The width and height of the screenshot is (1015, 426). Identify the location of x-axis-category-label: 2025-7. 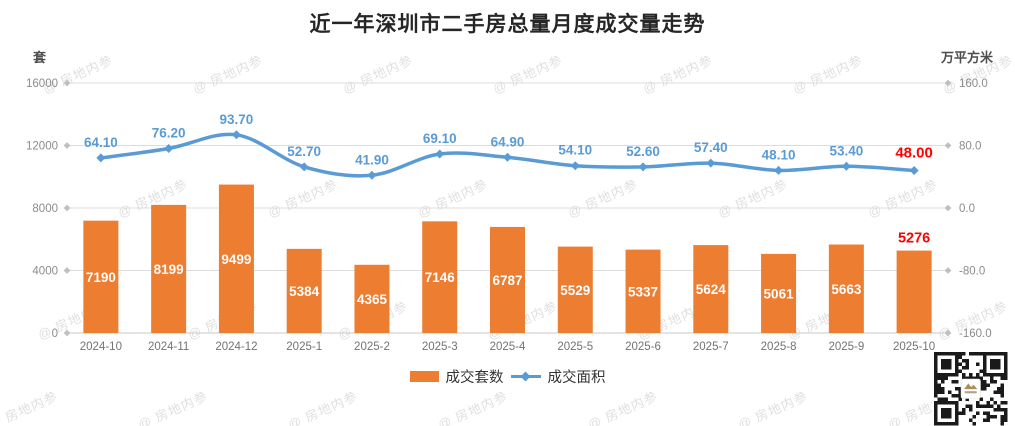
(711, 347).